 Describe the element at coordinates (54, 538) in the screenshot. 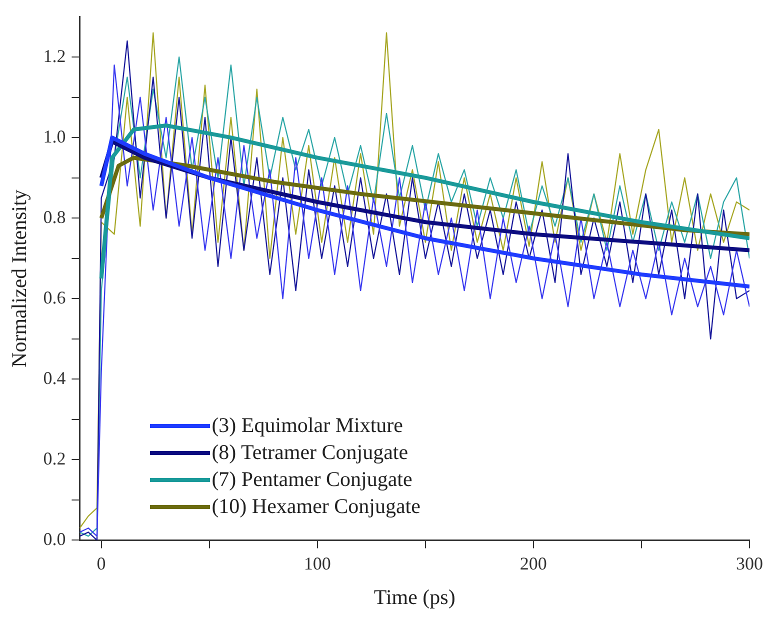

I see `y-tick-label: 0.0` at that location.